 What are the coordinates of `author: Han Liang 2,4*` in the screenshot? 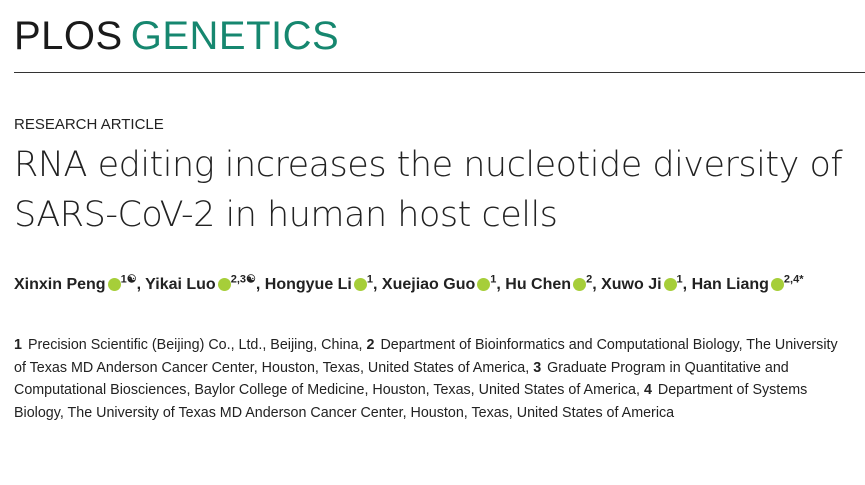 It's located at (747, 284).